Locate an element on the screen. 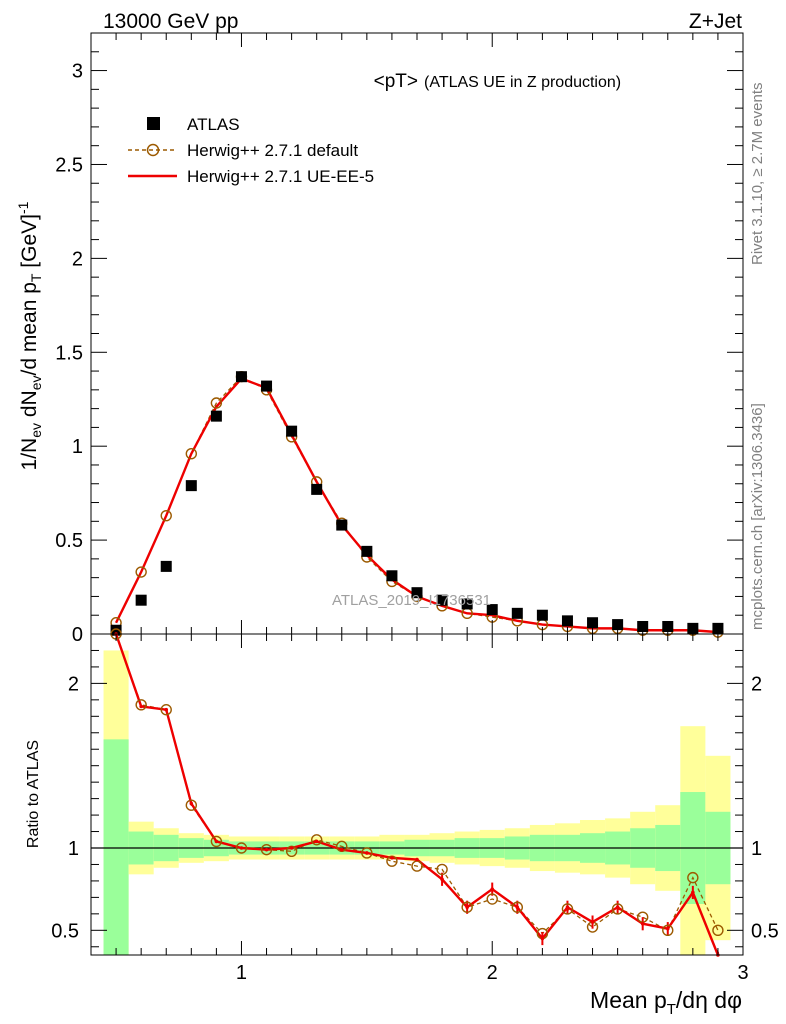 The image size is (786, 1024). legend-label-ue5: Herwig++ 2.7.1 UE-EE-5 is located at coordinates (280, 176).